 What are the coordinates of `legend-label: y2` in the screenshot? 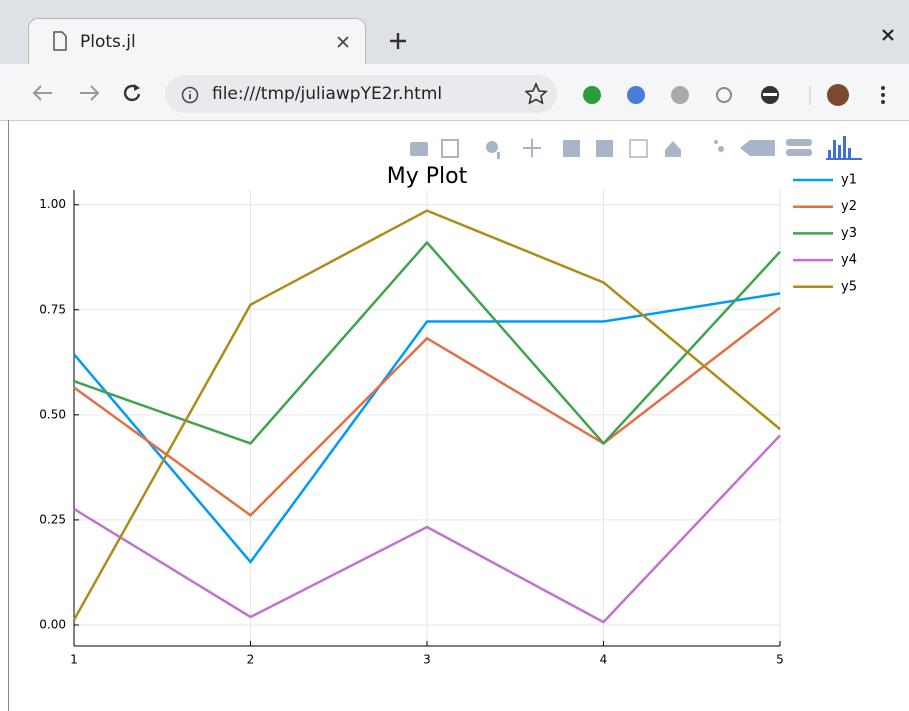 It's located at (849, 206).